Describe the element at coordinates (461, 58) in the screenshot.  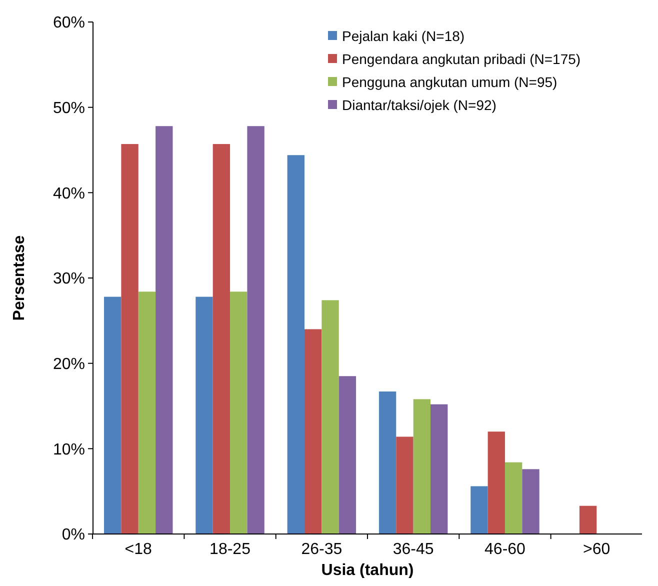
I see `legend-label: Pengendara angkutan pribadi (N=175)` at that location.